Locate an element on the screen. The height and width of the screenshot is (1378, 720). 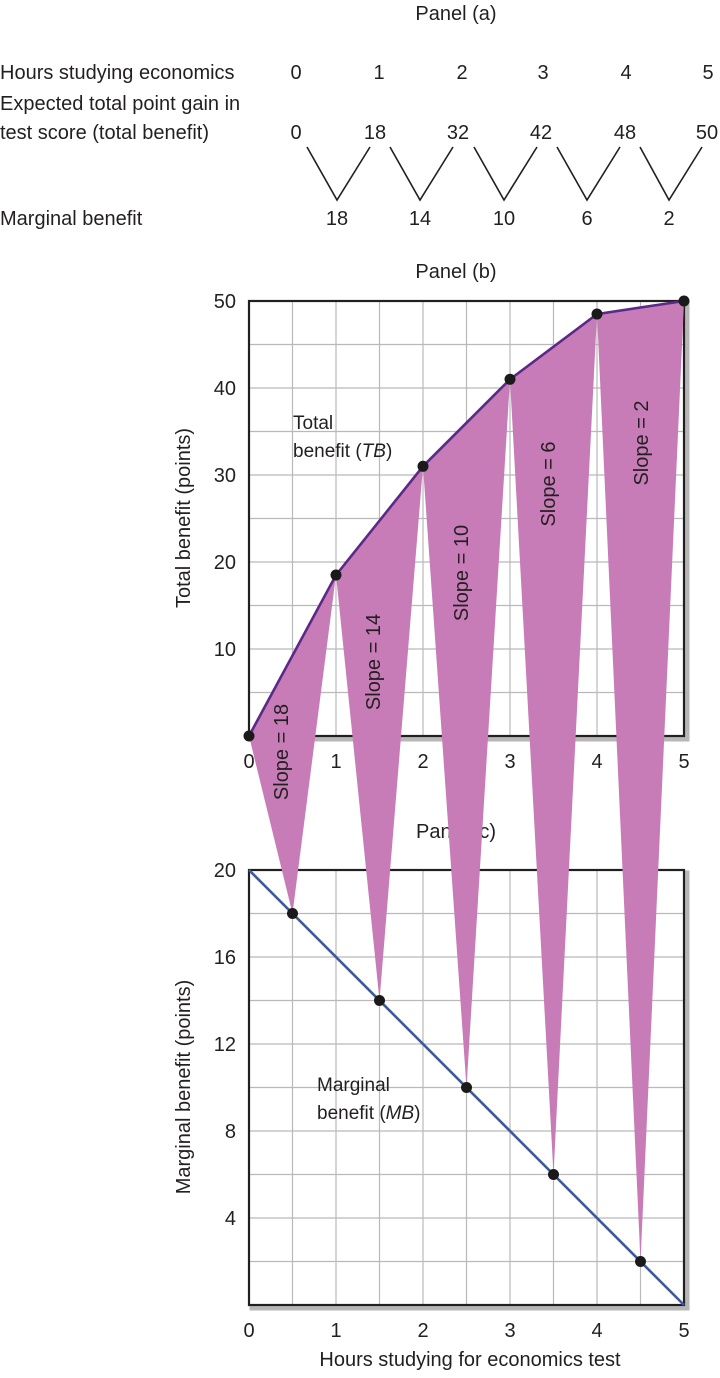
difference-connectors is located at coordinates (504, 174).